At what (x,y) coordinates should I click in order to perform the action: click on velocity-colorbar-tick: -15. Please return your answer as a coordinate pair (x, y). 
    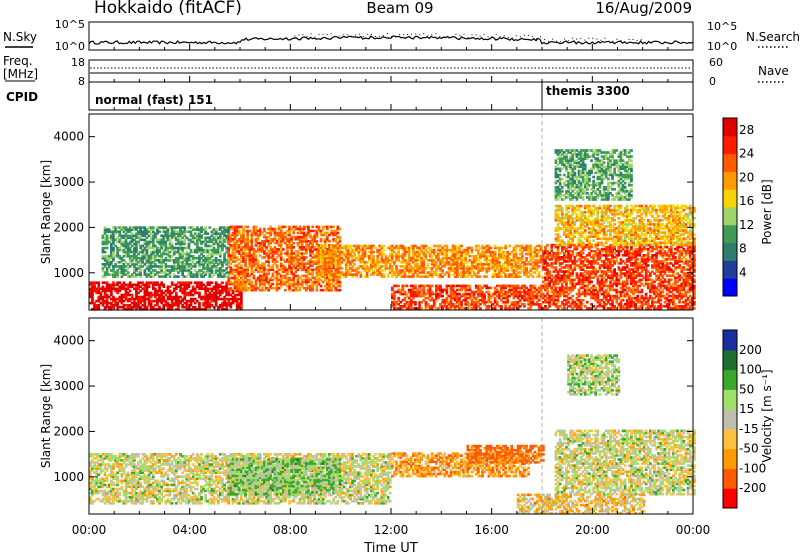
    Looking at the image, I should click on (749, 429).